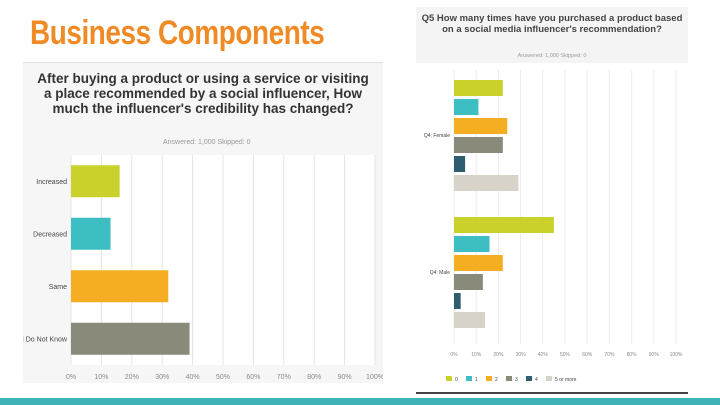 The image size is (720, 405). Describe the element at coordinates (454, 355) in the screenshot. I see `right-x-tick-label: 0%` at that location.